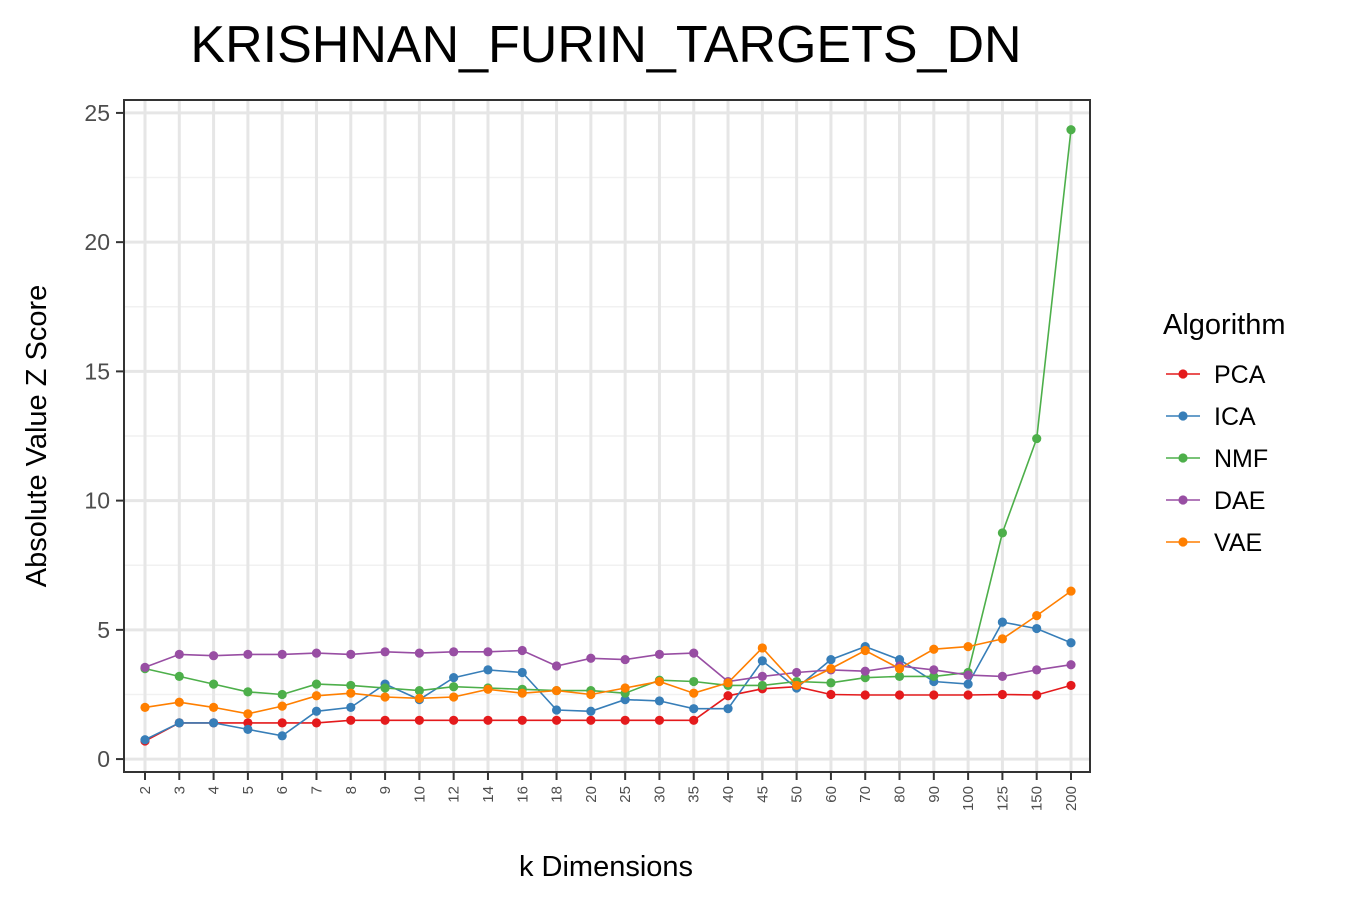  What do you see at coordinates (934, 794) in the screenshot?
I see `x-tick-label: 90` at bounding box center [934, 794].